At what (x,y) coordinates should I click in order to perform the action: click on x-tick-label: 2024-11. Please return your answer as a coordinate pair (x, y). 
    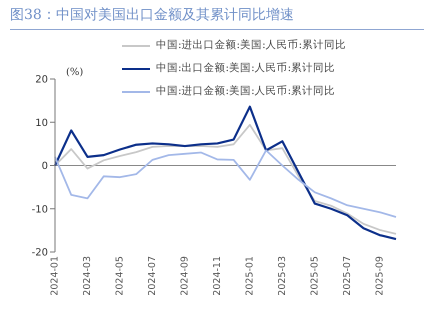
    Looking at the image, I should click on (218, 276).